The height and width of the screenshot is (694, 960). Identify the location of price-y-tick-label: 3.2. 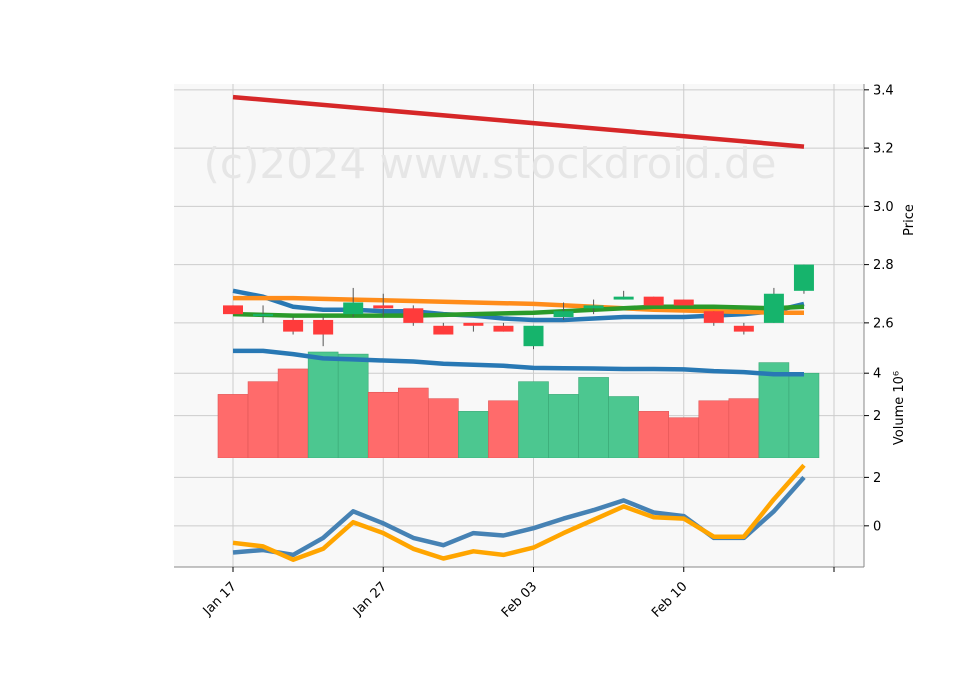
(883, 149).